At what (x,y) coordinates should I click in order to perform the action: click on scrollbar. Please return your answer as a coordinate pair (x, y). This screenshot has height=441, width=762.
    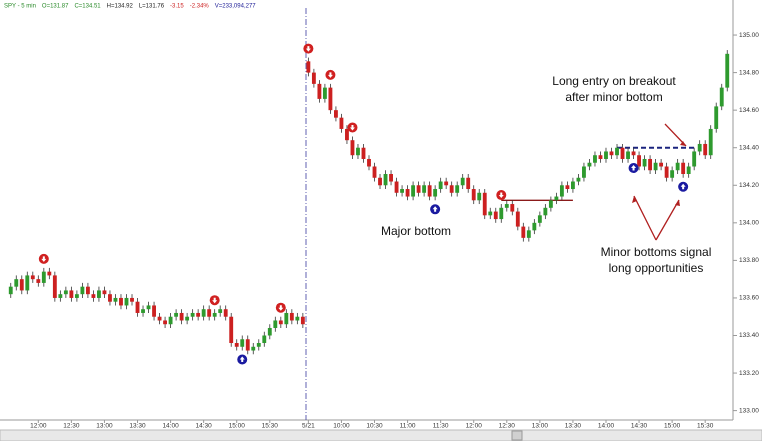
    Looking at the image, I should click on (381, 435).